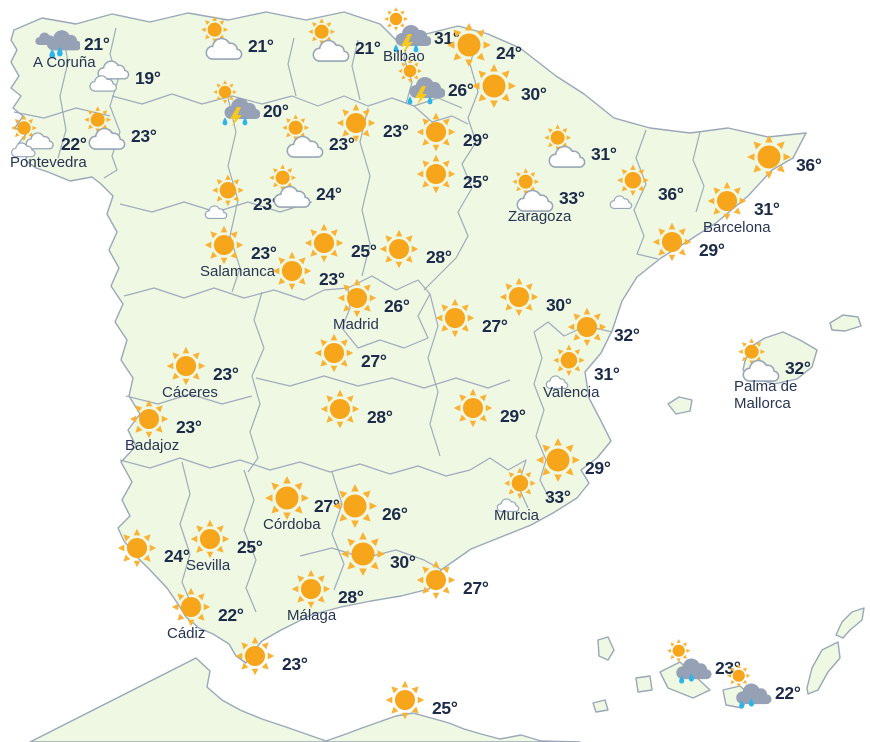  What do you see at coordinates (292, 524) in the screenshot?
I see `city-label: Córdoba` at bounding box center [292, 524].